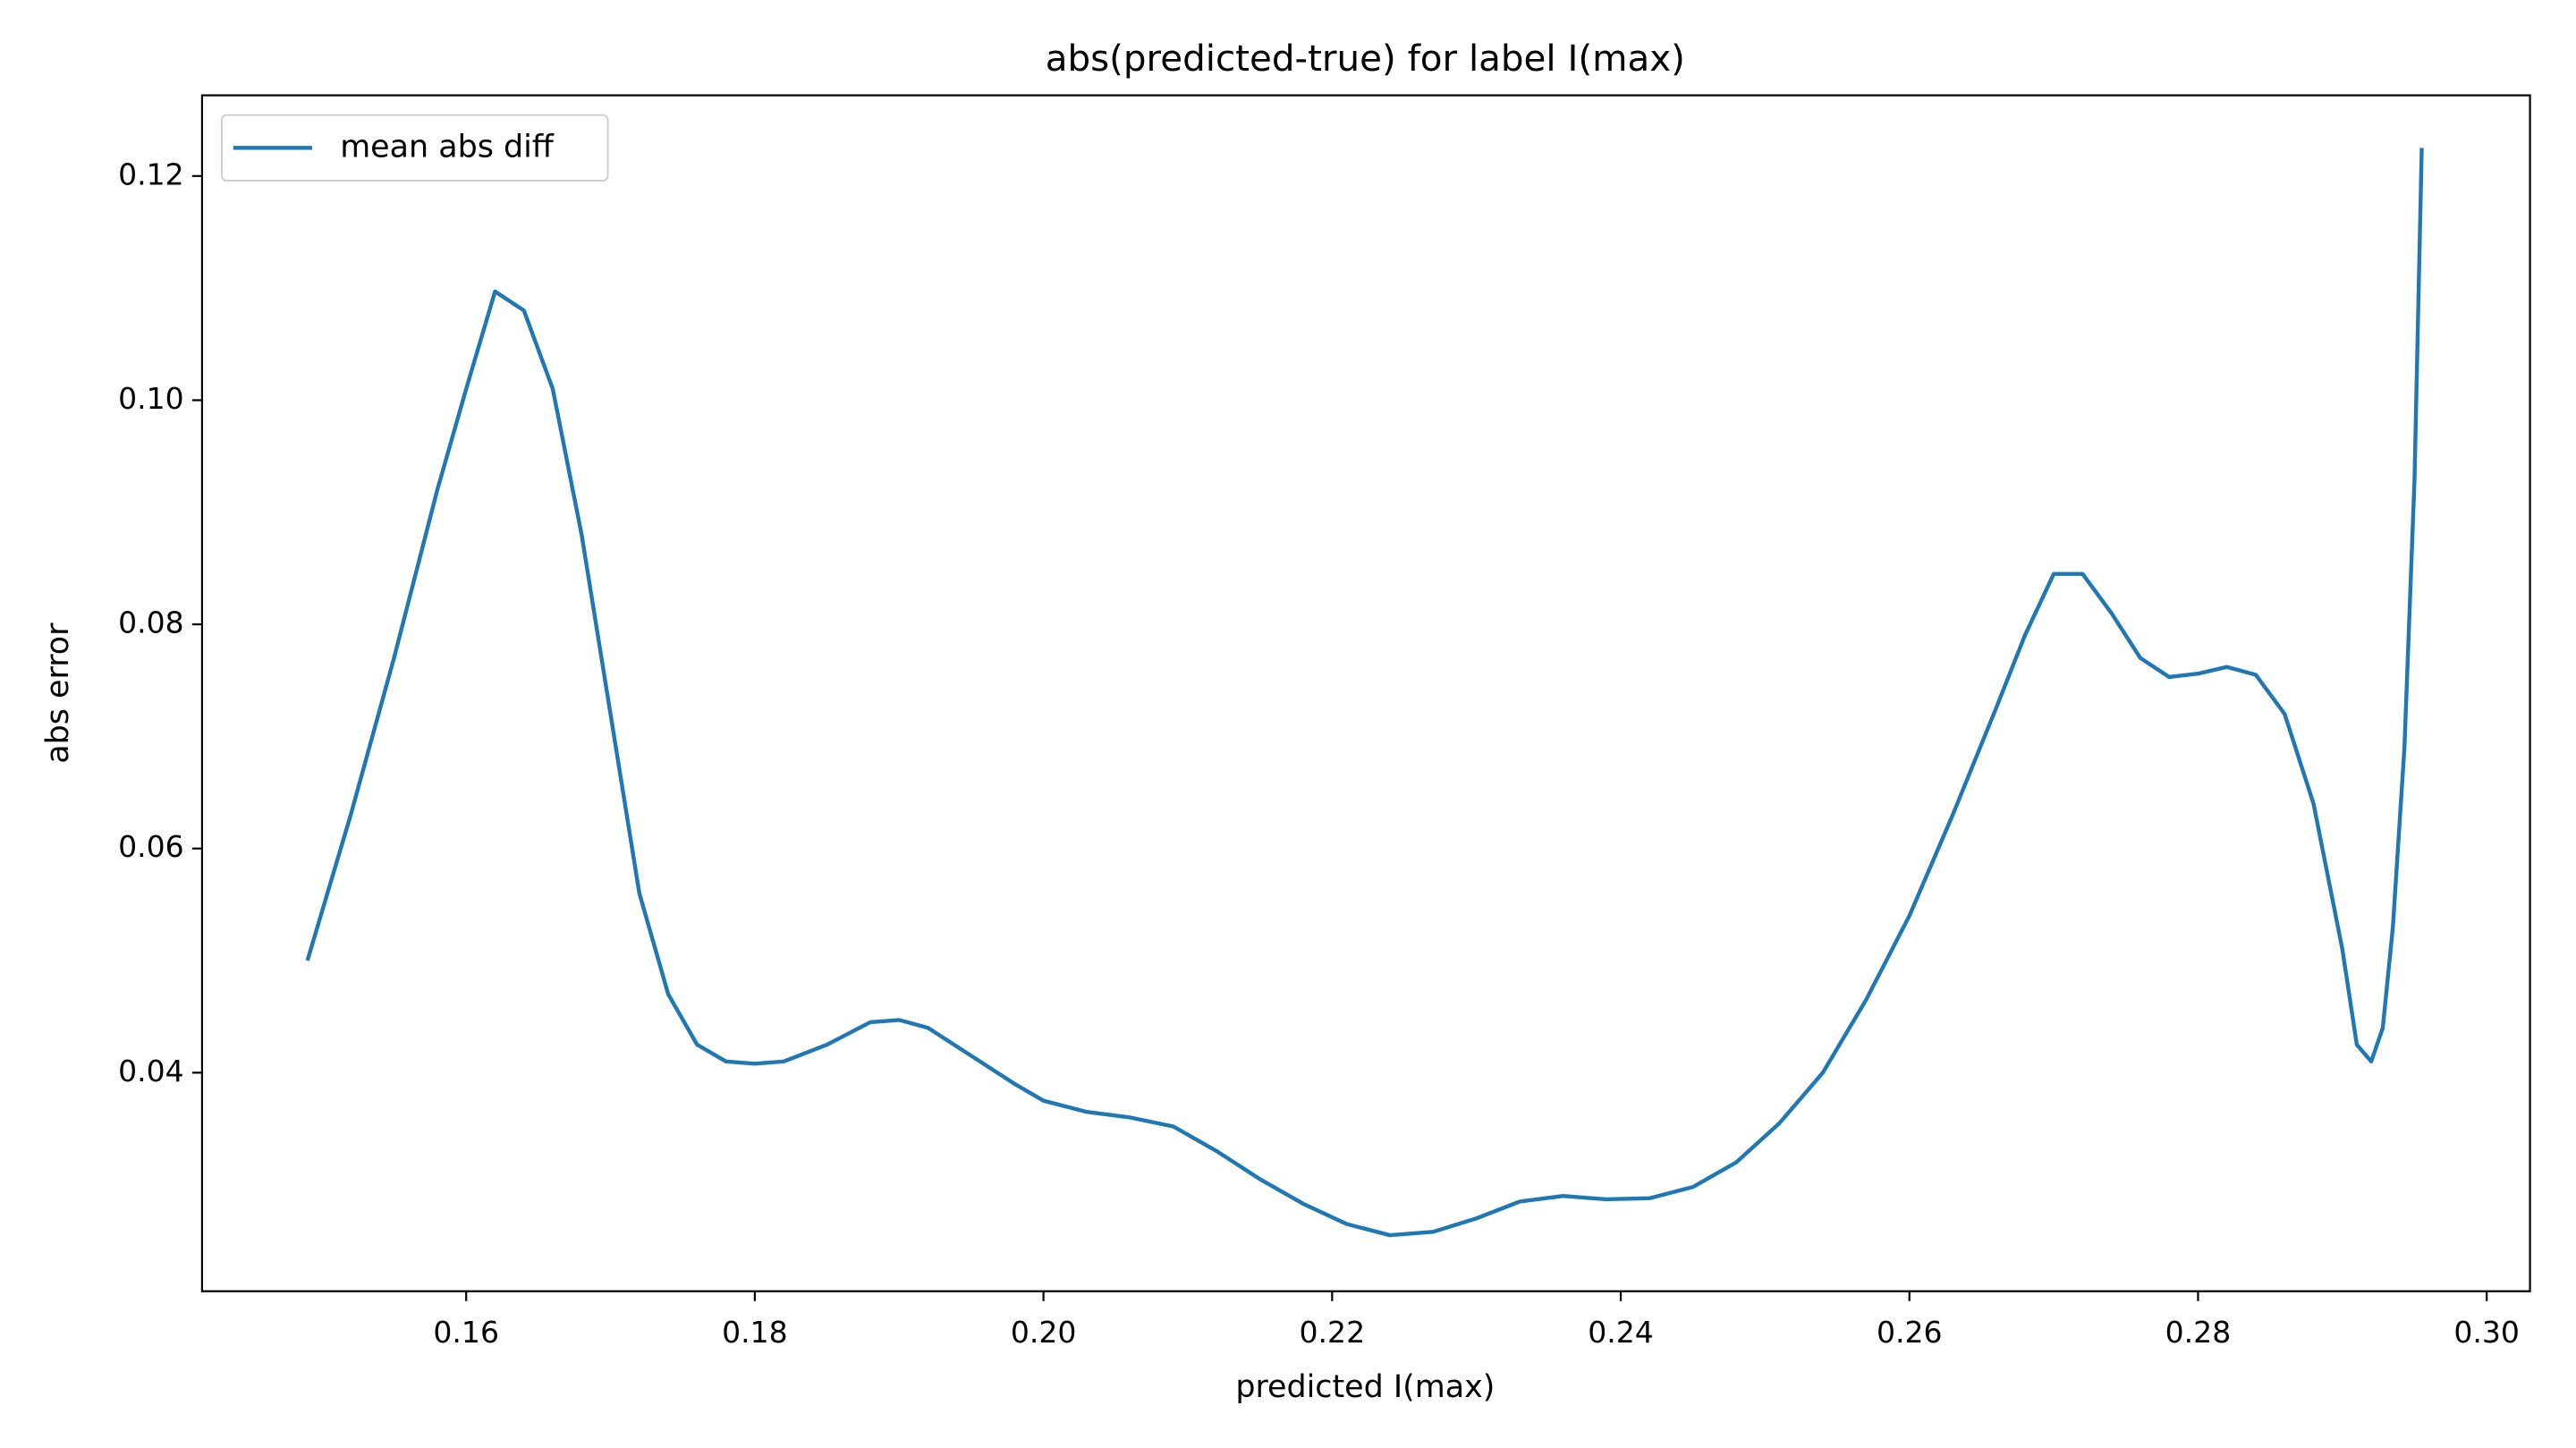 The width and height of the screenshot is (2576, 1448). Describe the element at coordinates (1910, 1332) in the screenshot. I see `x-tick-label: 0.26` at that location.